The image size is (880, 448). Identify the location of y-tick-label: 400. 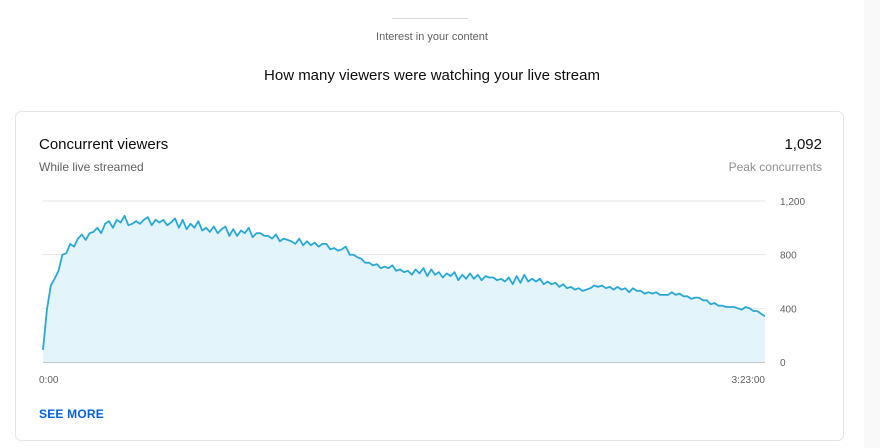
(788, 309).